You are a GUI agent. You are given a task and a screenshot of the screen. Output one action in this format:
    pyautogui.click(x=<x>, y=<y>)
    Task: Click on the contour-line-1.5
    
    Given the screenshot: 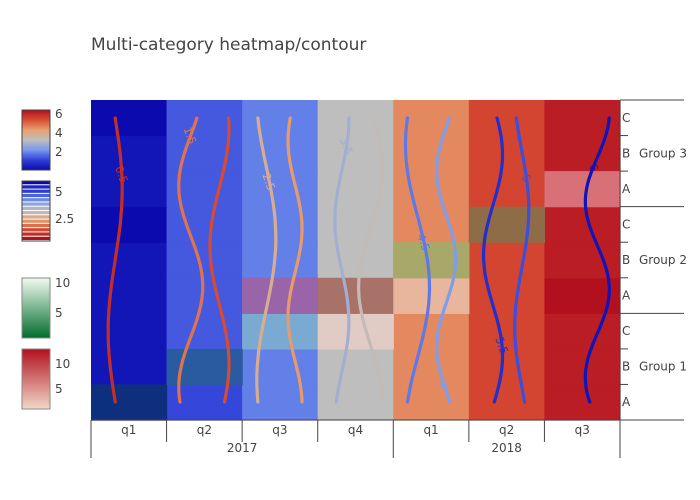 What is the action you would take?
    pyautogui.click(x=191, y=260)
    